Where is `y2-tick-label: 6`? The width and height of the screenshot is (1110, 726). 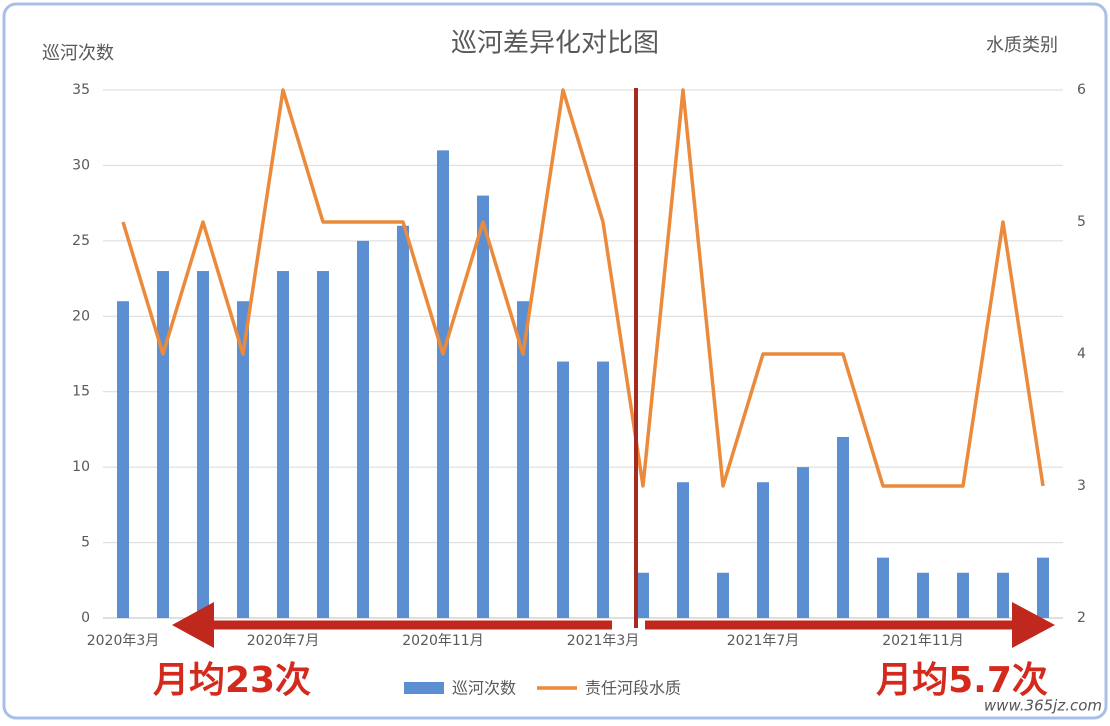 y2-tick-label: 6 is located at coordinates (1081, 90).